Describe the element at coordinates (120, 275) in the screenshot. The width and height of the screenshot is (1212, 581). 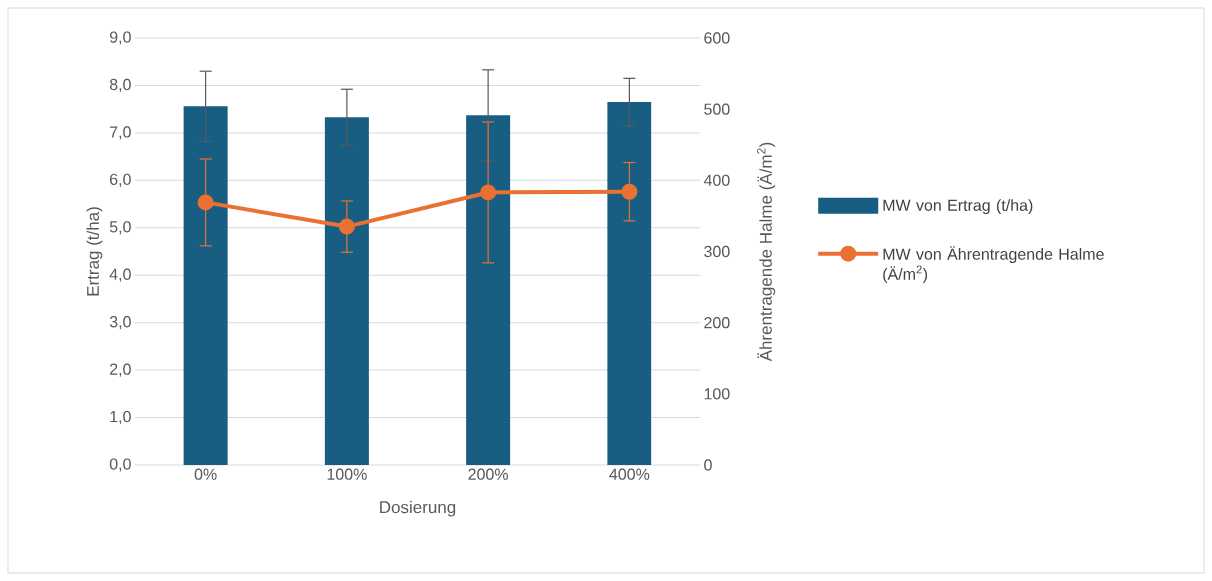
I see `y-tick-label: 4,0` at that location.